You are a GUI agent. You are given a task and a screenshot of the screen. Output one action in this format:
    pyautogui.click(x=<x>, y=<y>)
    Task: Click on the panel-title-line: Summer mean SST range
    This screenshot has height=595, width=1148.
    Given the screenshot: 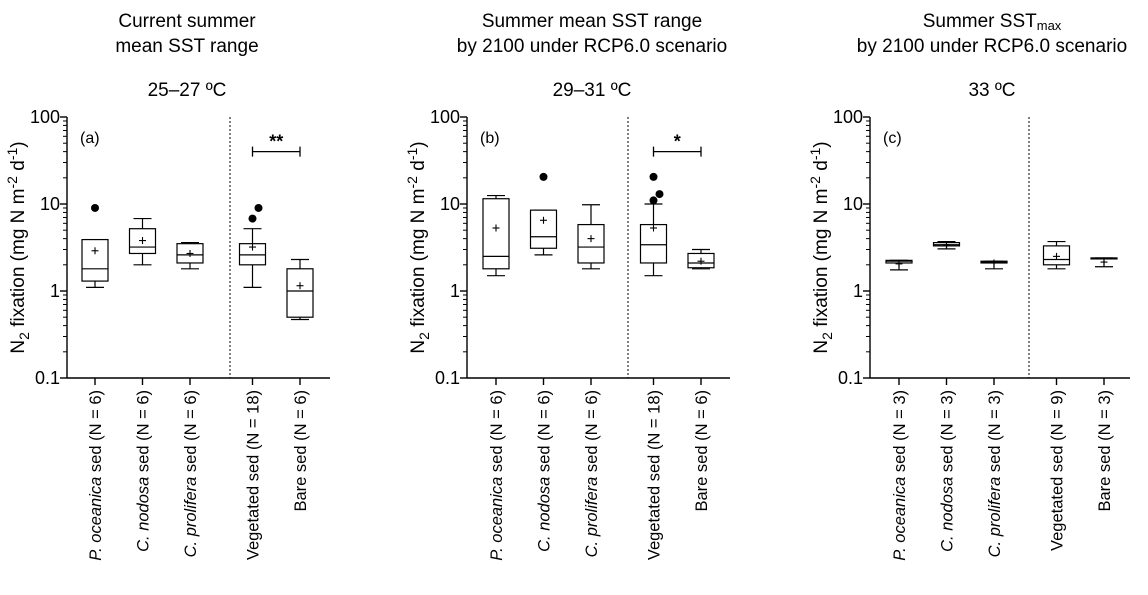 What is the action you would take?
    pyautogui.click(x=592, y=21)
    